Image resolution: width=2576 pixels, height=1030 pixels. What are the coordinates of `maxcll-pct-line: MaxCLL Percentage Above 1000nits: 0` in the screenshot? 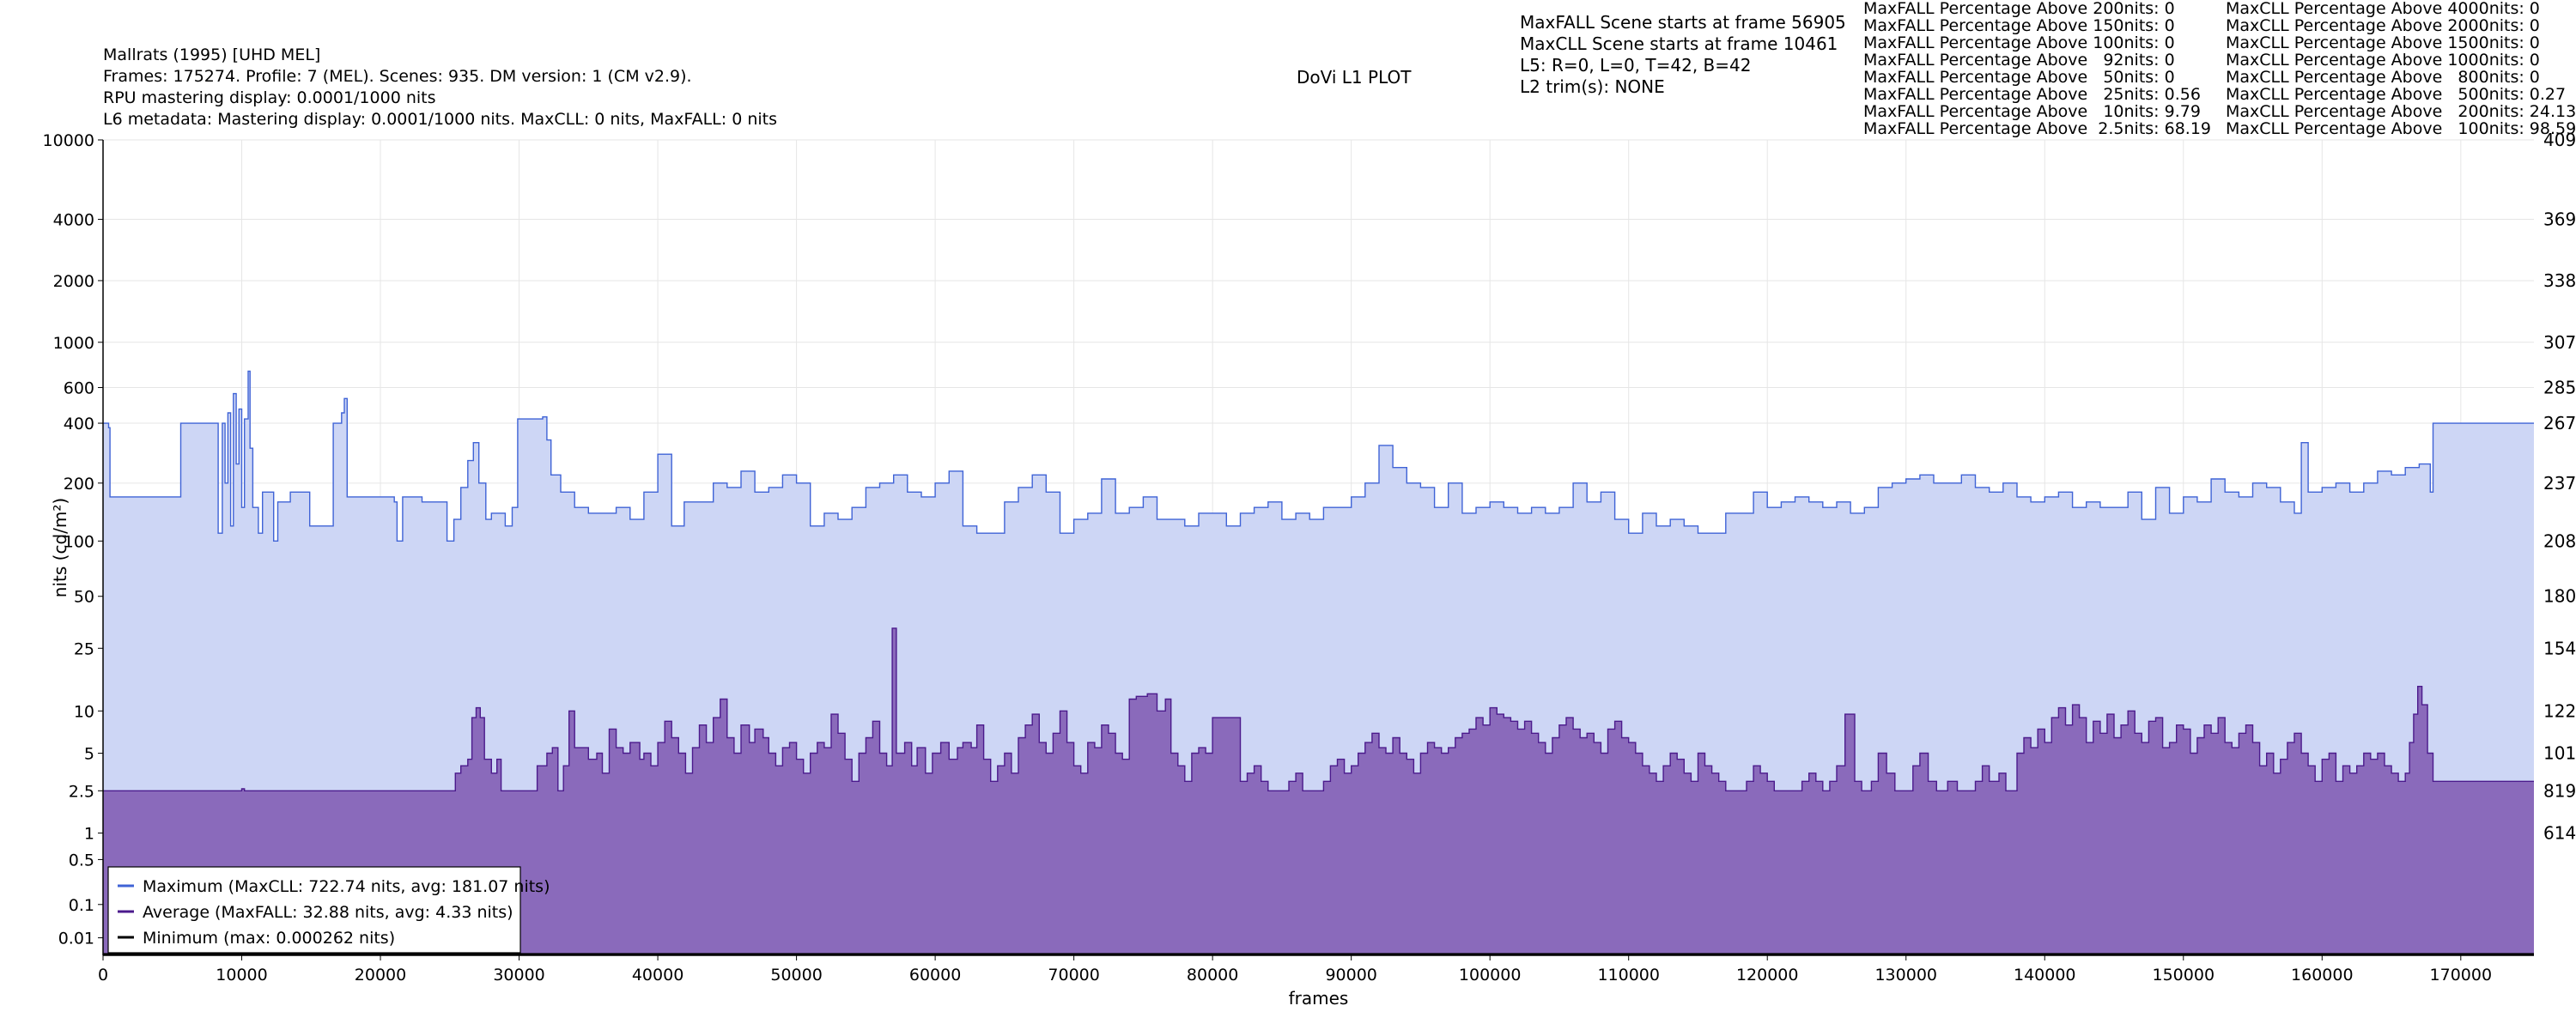 It's located at (2383, 60).